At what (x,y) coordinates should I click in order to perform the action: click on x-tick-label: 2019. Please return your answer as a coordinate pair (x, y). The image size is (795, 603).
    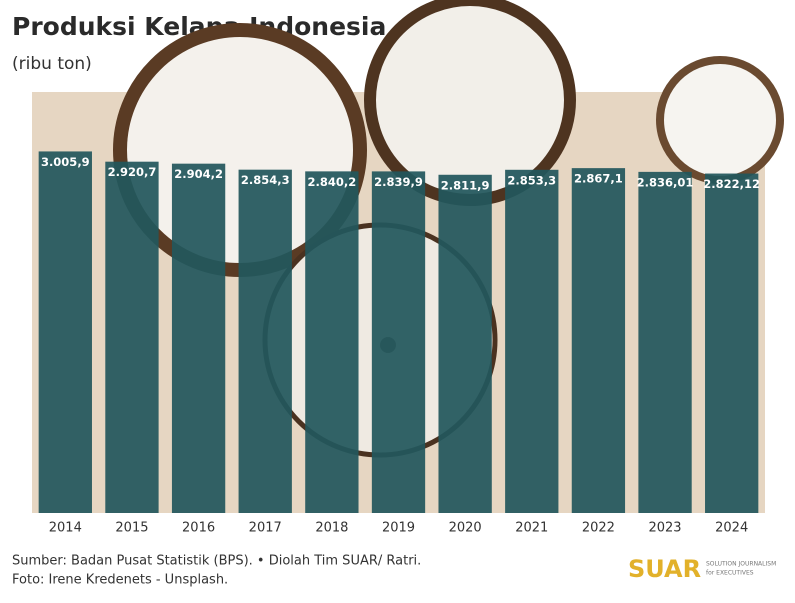
    Looking at the image, I should click on (398, 528).